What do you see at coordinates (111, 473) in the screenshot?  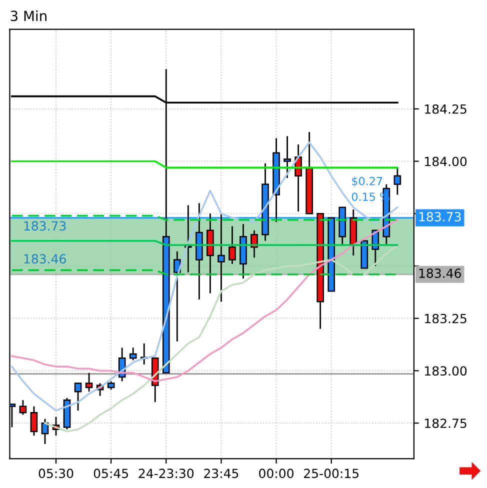 I see `x-tick-label: 05:45` at bounding box center [111, 473].